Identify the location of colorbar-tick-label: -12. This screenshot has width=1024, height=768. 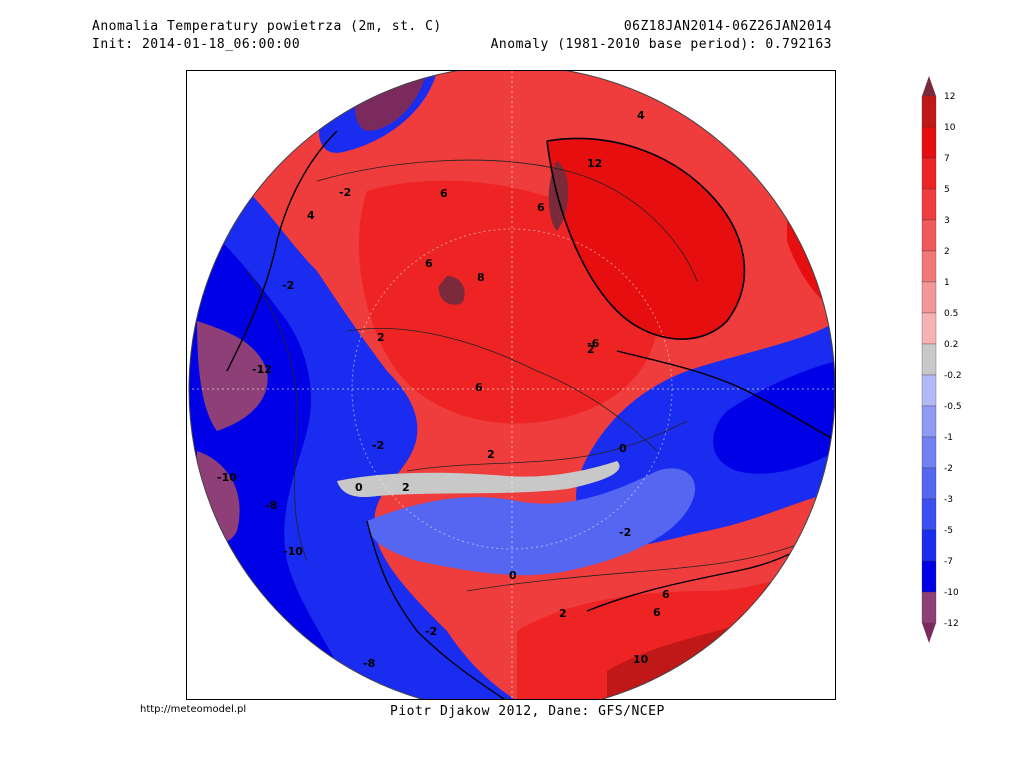
(951, 624).